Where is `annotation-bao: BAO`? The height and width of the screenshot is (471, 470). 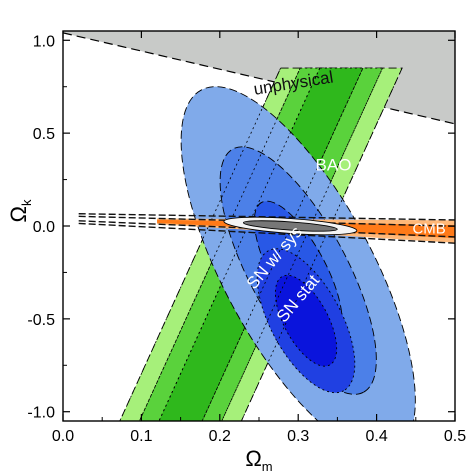 annotation-bao: BAO is located at coordinates (334, 164).